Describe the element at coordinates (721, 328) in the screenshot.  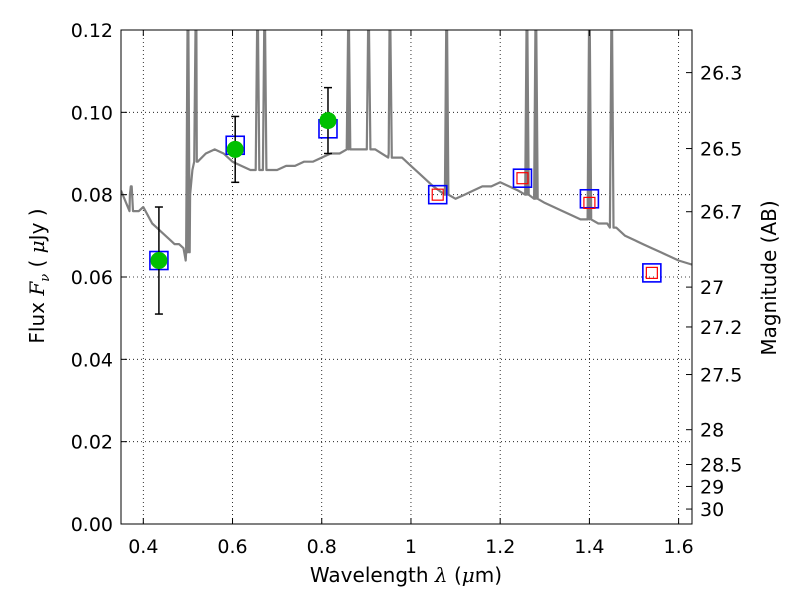
I see `y2-tick-label: 27.2` at that location.